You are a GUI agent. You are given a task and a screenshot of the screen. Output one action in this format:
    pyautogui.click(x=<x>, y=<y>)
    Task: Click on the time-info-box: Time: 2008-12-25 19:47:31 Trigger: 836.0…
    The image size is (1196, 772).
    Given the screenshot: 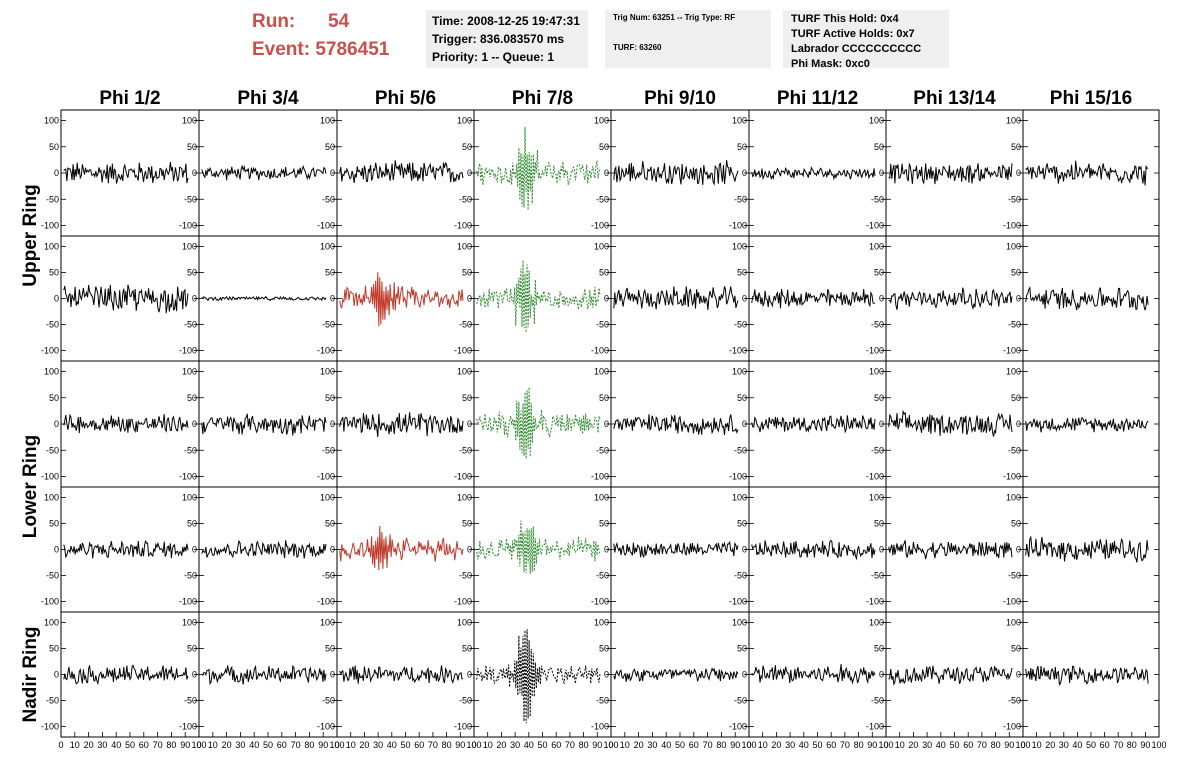 What is the action you would take?
    pyautogui.click(x=507, y=39)
    